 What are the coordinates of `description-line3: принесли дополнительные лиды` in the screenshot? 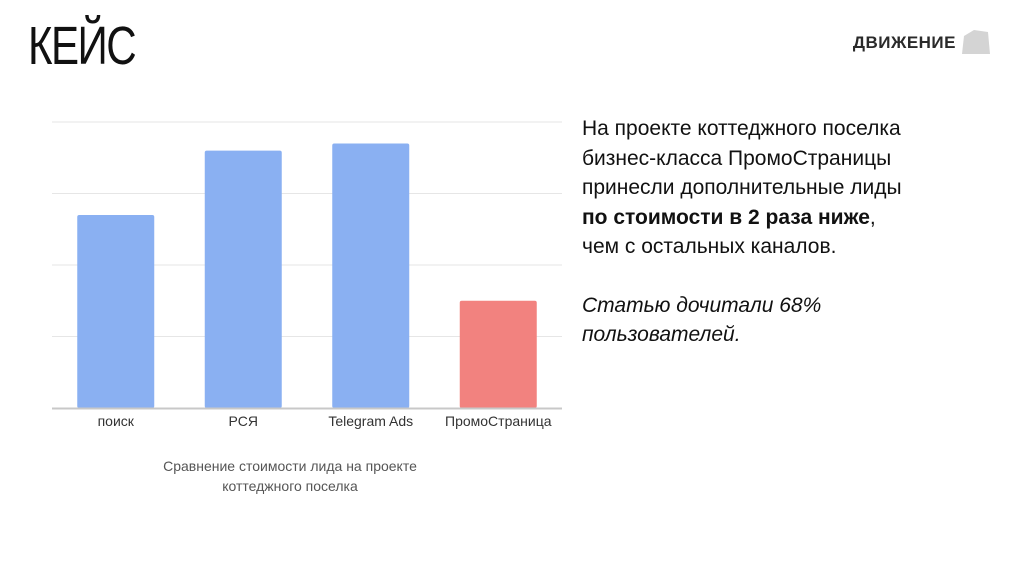 It's located at (742, 187).